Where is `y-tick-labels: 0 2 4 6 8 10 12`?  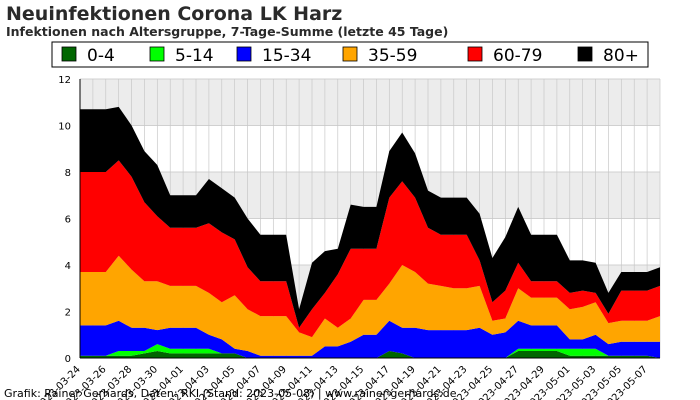
y-tick-labels: 0 2 4 6 8 10 12 is located at coordinates (64, 220).